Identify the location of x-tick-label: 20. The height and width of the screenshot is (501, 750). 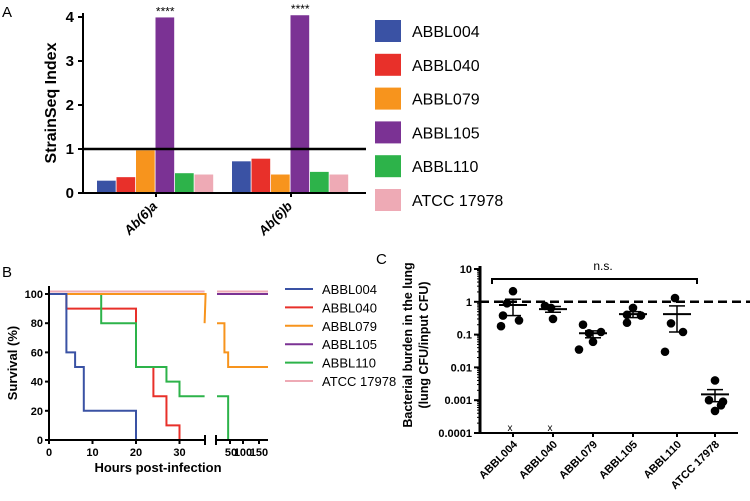
(136, 453).